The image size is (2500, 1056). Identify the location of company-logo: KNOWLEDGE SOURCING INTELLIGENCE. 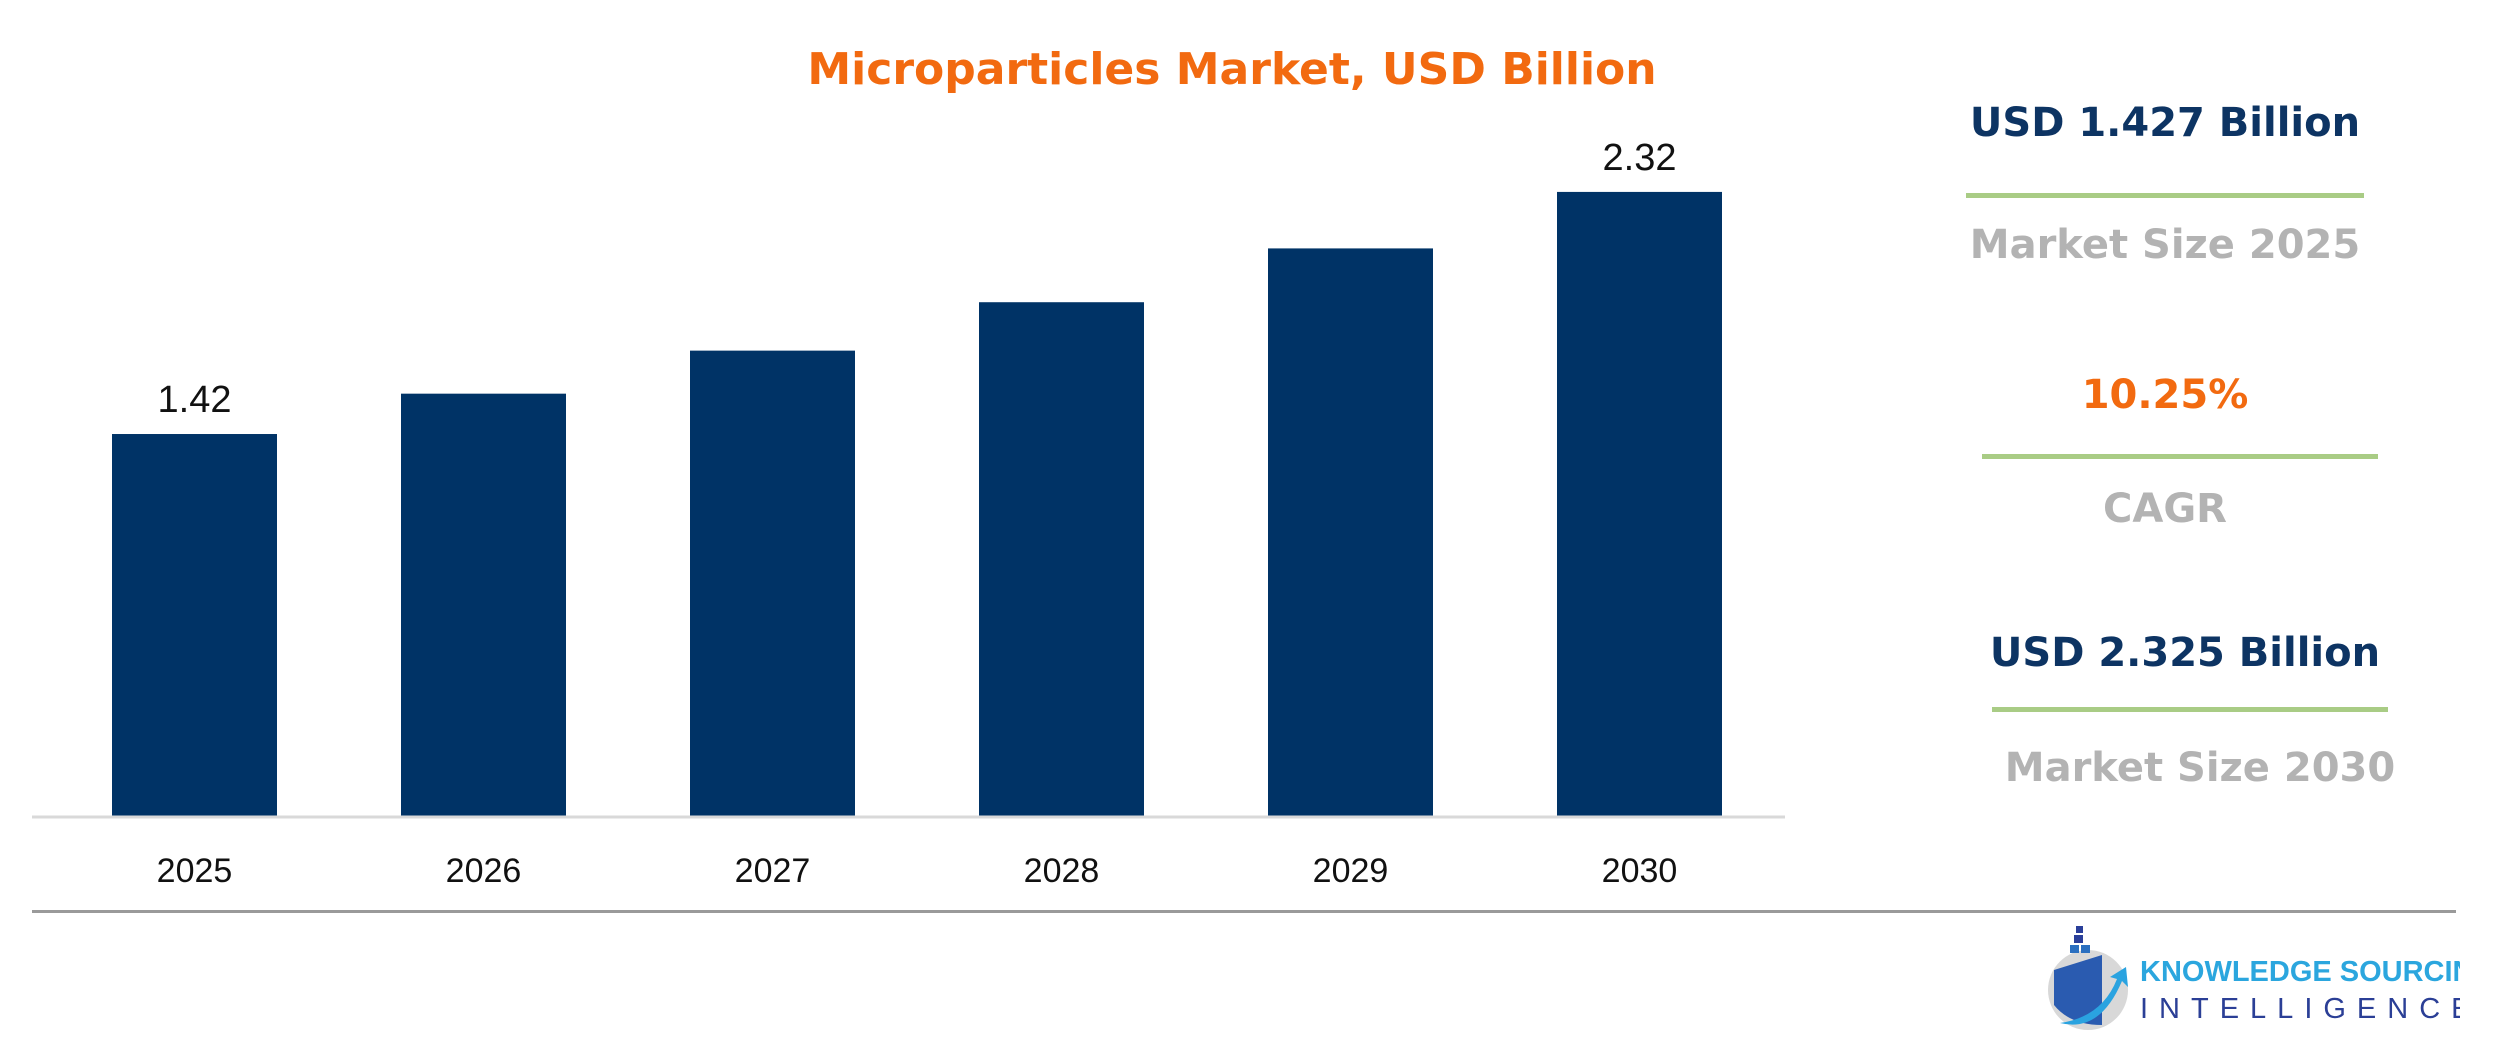
(2254, 978).